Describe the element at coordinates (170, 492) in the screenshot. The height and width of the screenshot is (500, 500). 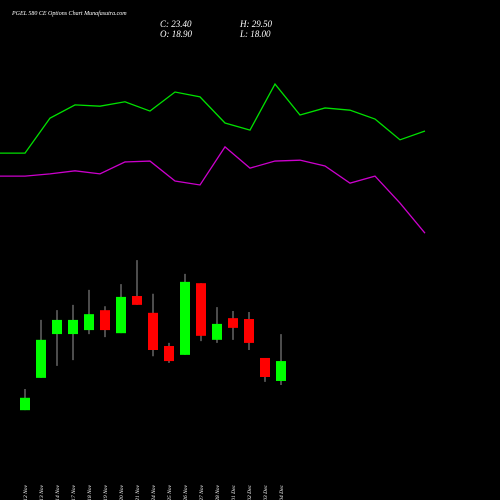
I see `x-tick-label: 25 Nov` at that location.